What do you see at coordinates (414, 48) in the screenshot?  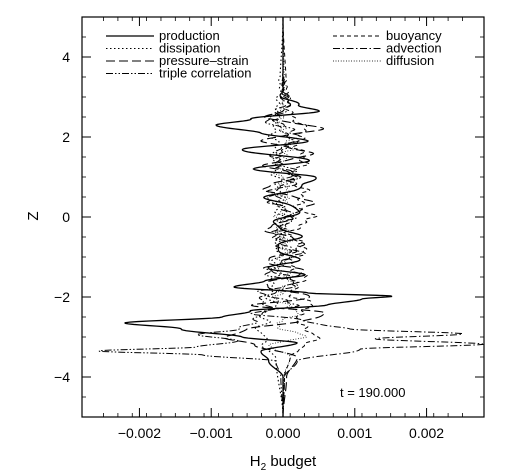 I see `legend-label: advection` at bounding box center [414, 48].